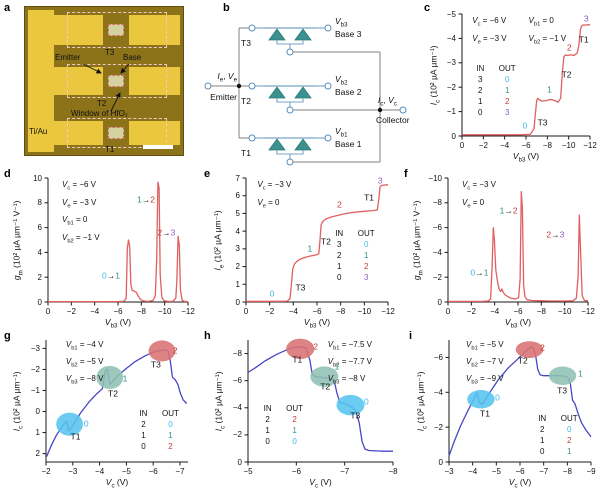  What do you see at coordinates (339, 255) in the screenshot?
I see `in-value: 2` at bounding box center [339, 255].